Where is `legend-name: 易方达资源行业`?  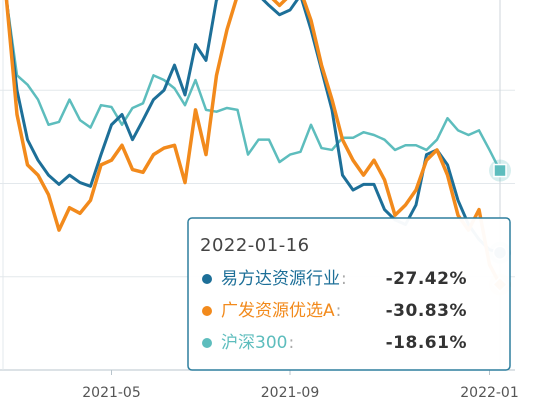 legend-name: 易方达资源行业 is located at coordinates (280, 279).